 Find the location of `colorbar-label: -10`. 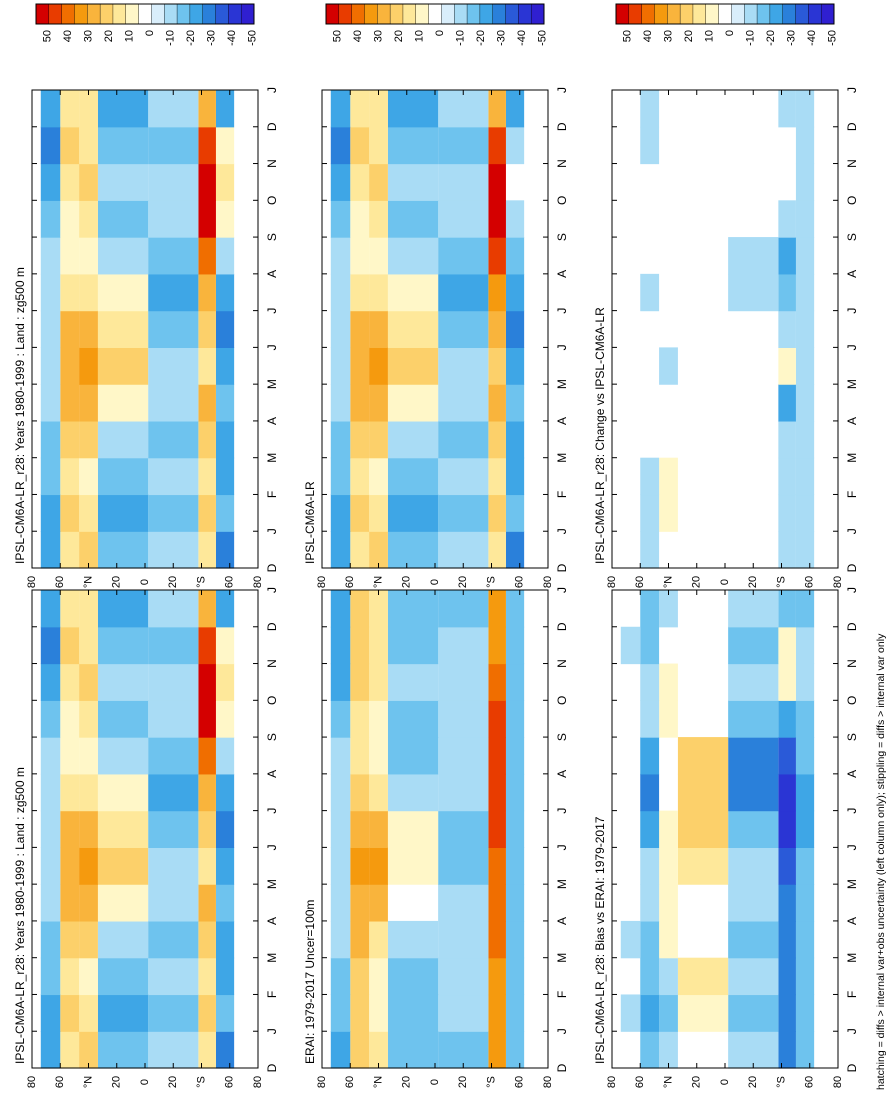

colorbar-label: -10 is located at coordinates (171, 38).